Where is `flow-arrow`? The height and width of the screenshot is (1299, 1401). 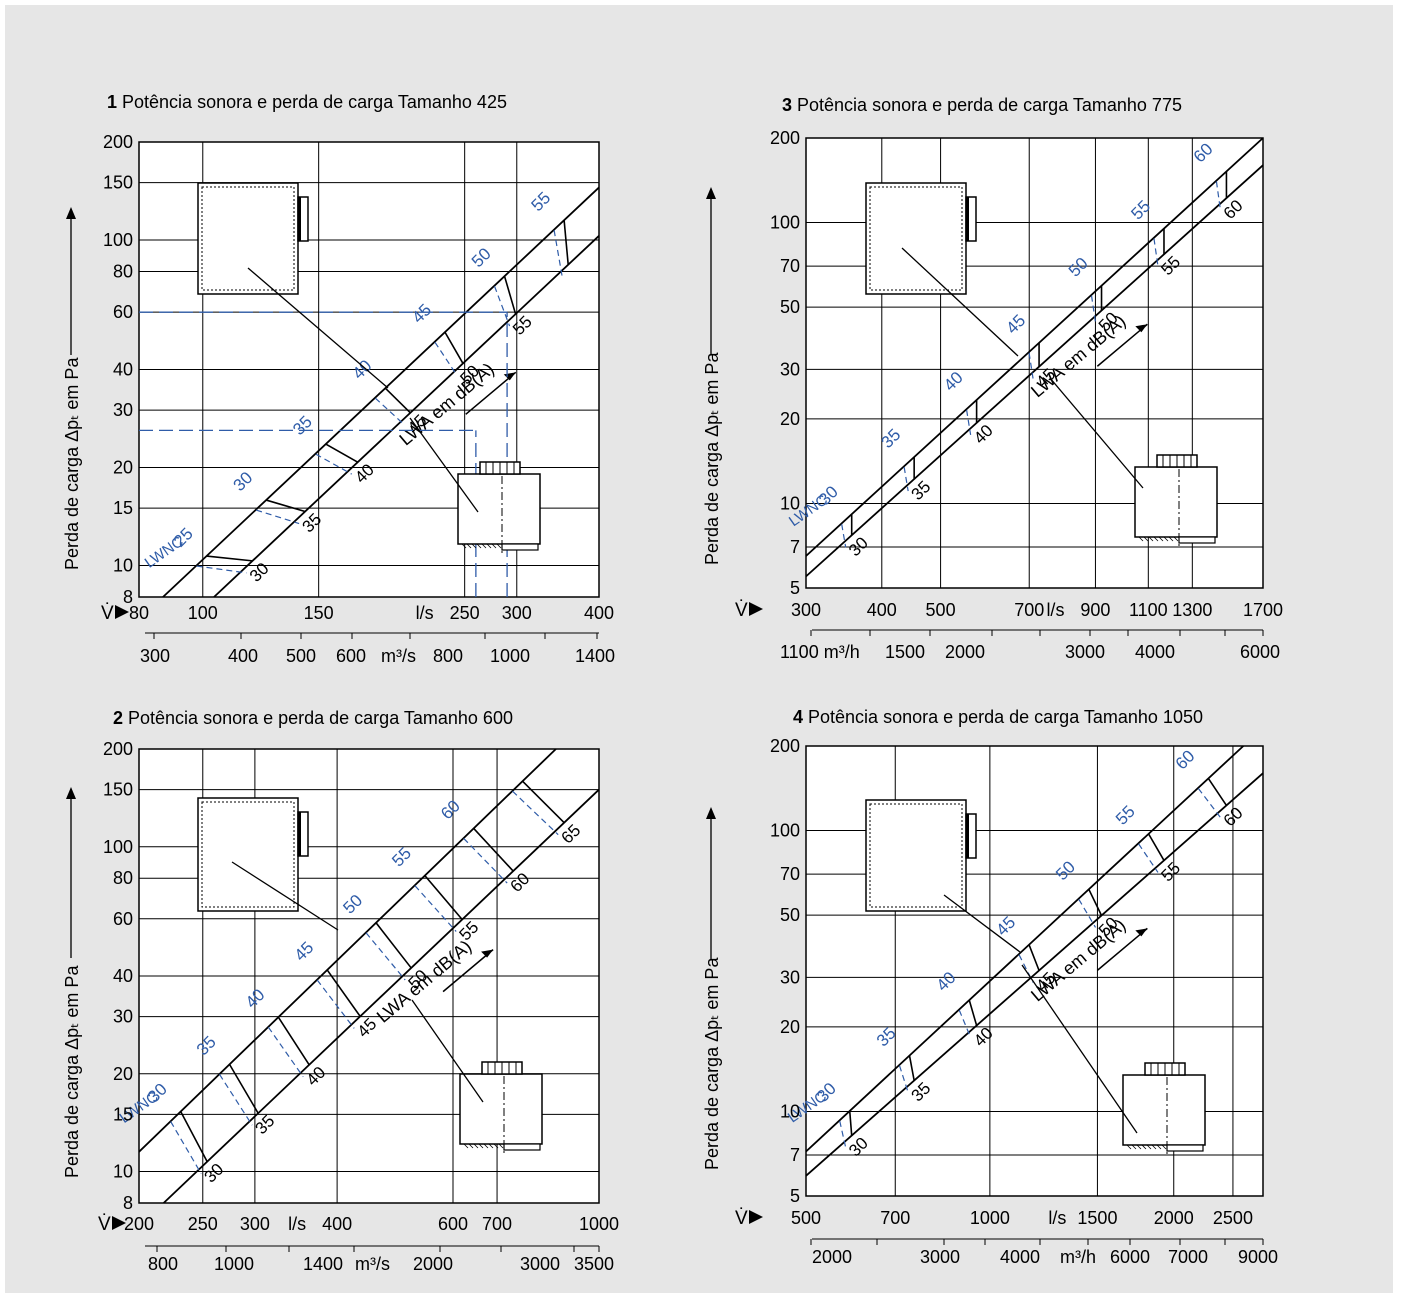
flow-arrow is located at coordinates (1122, 949).